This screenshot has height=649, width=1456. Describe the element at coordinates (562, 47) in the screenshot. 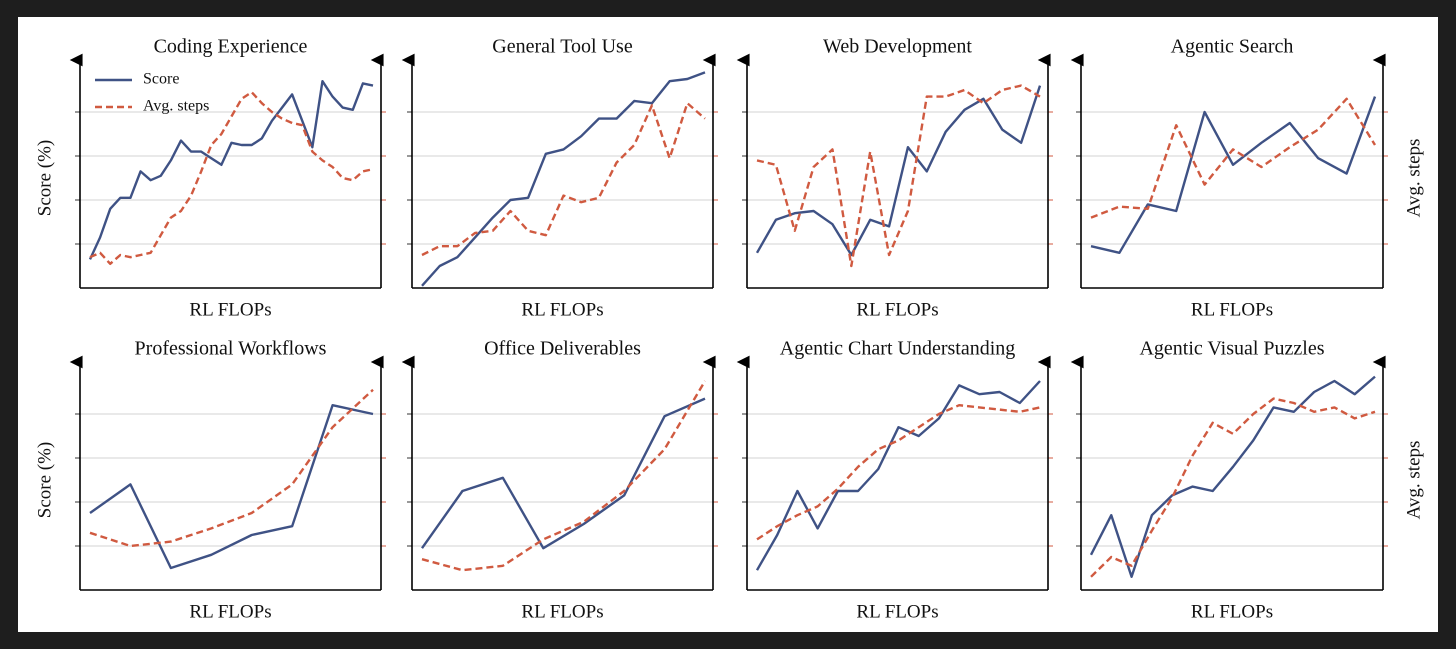

I see `panel-title: General Tool Use` at that location.